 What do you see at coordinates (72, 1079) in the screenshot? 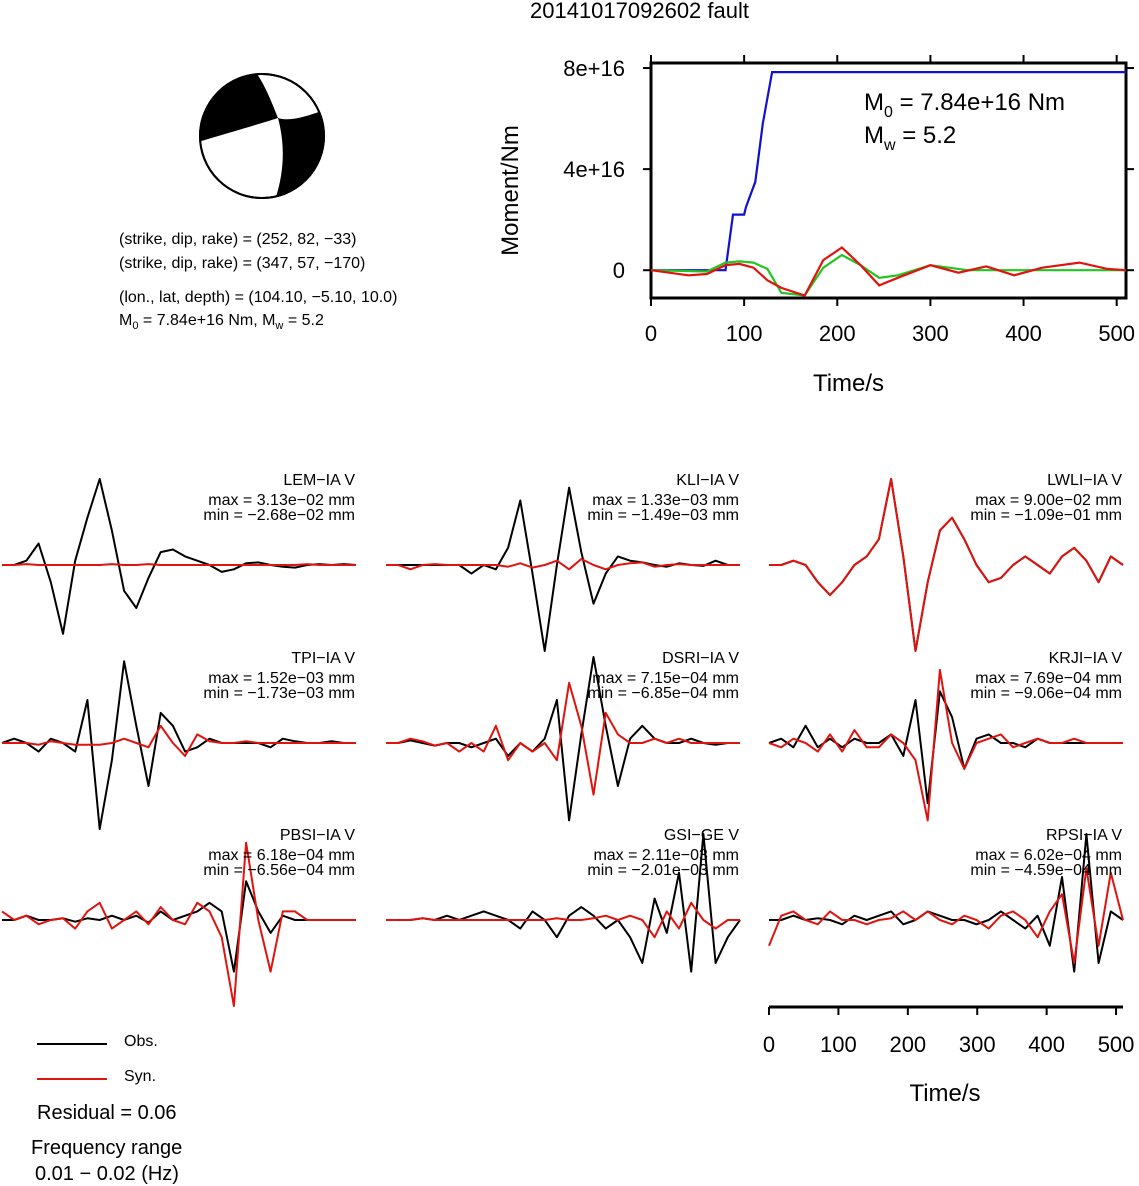
I see `legend-syn-line` at bounding box center [72, 1079].